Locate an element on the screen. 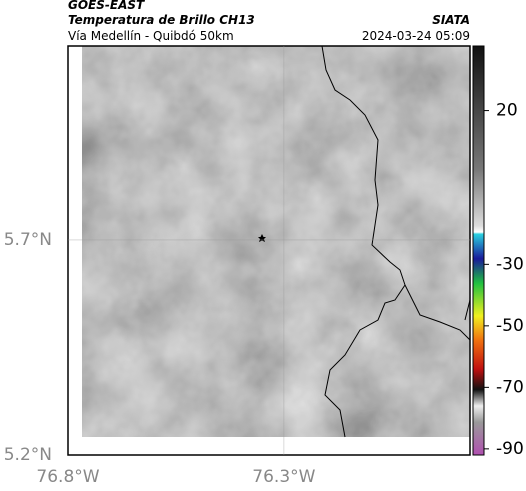  colorbar-tick-label: 20 is located at coordinates (507, 111).